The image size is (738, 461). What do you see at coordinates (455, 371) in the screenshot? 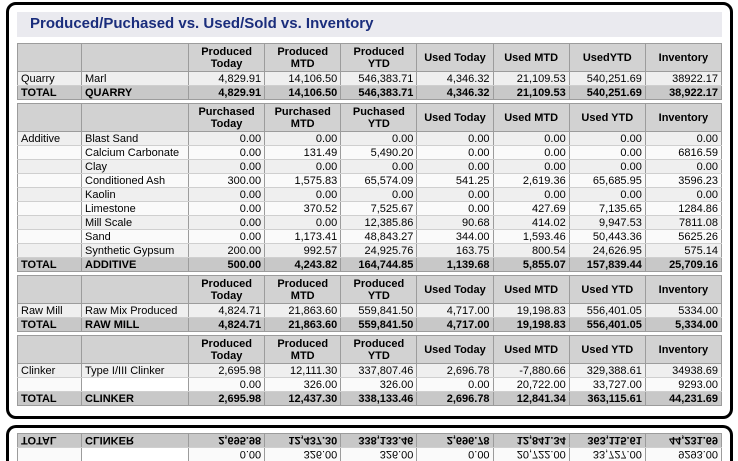
I see `value-cell: 2,696.78` at bounding box center [455, 371].